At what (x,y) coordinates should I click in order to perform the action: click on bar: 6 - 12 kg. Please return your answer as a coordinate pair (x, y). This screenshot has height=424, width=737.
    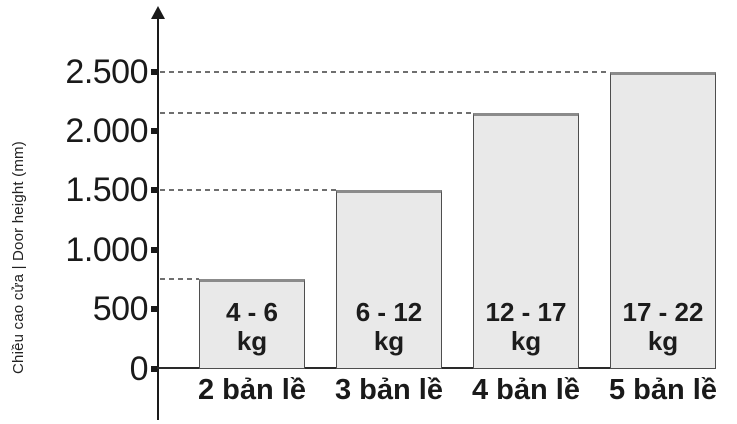
    Looking at the image, I should click on (389, 279).